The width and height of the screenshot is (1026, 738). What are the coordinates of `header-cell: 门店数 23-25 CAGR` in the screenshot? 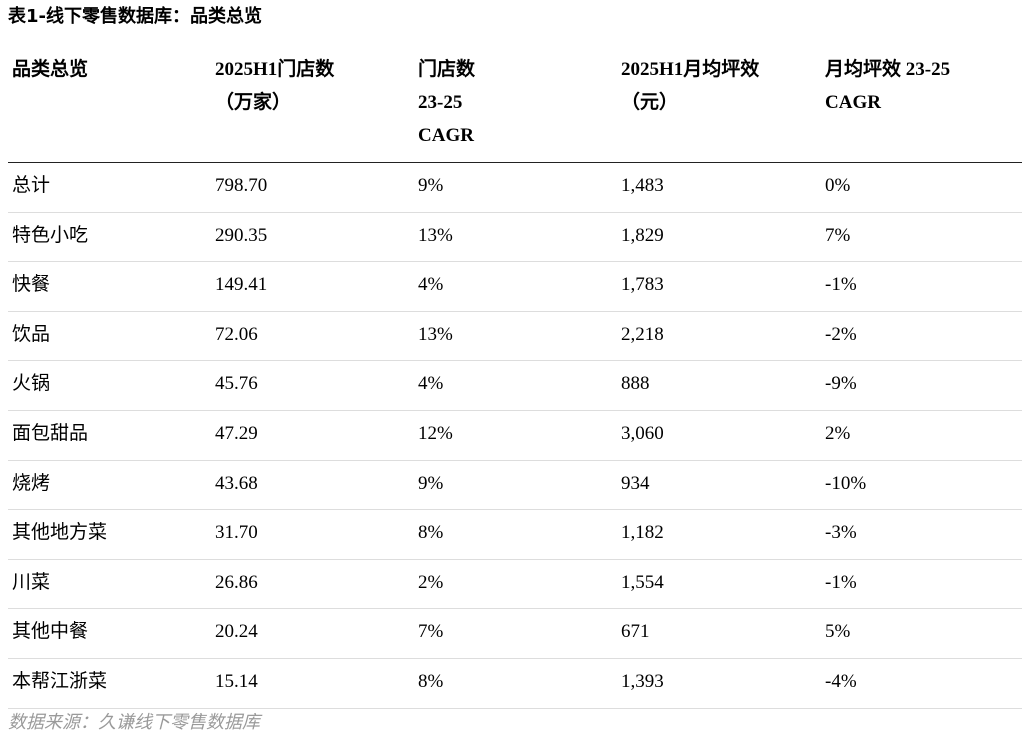 It's located at (446, 102).